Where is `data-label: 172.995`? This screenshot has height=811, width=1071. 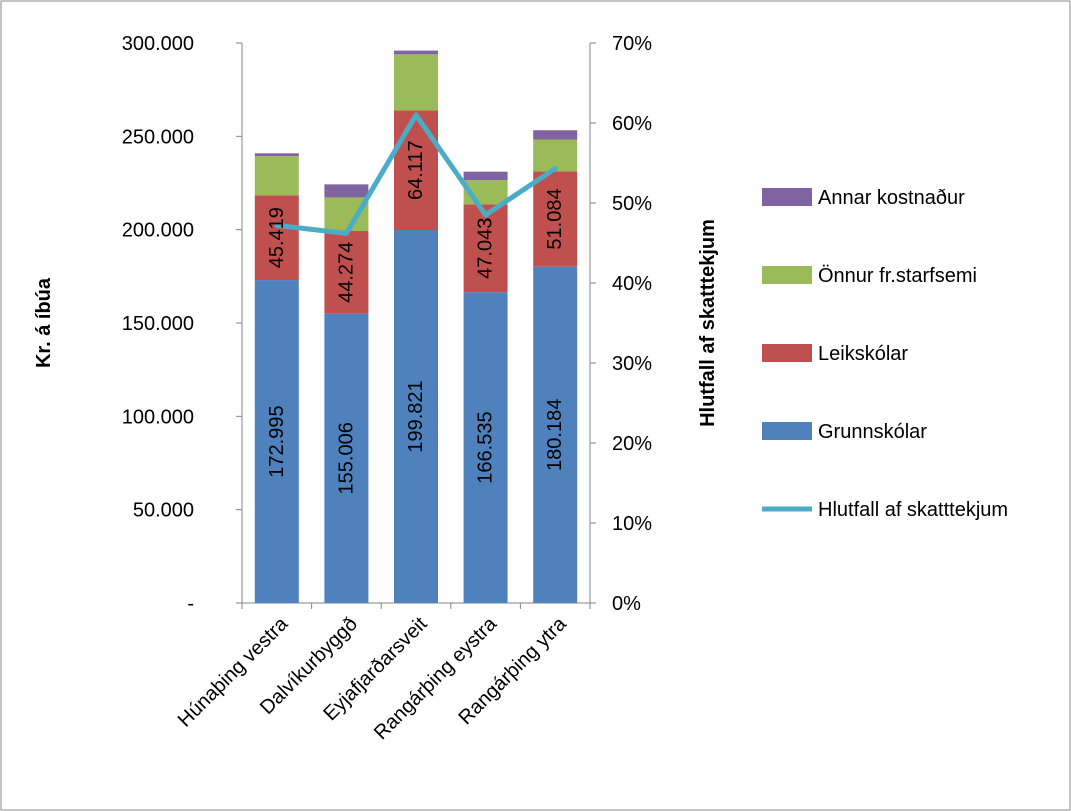
data-label: 172.995 is located at coordinates (277, 441).